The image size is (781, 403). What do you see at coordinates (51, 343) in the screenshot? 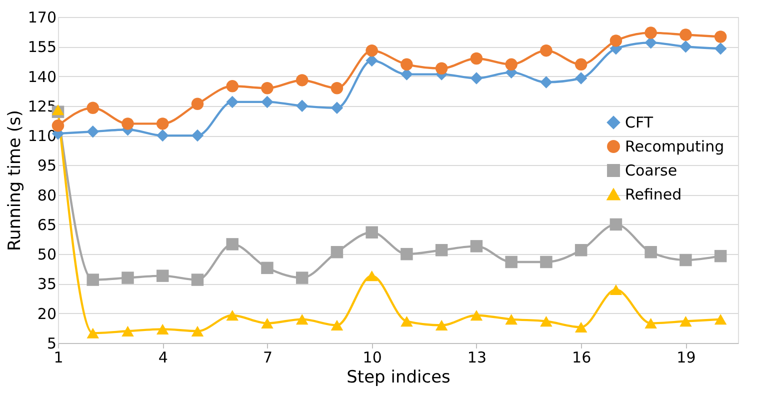
I see `y-tick-label: 5` at bounding box center [51, 343].